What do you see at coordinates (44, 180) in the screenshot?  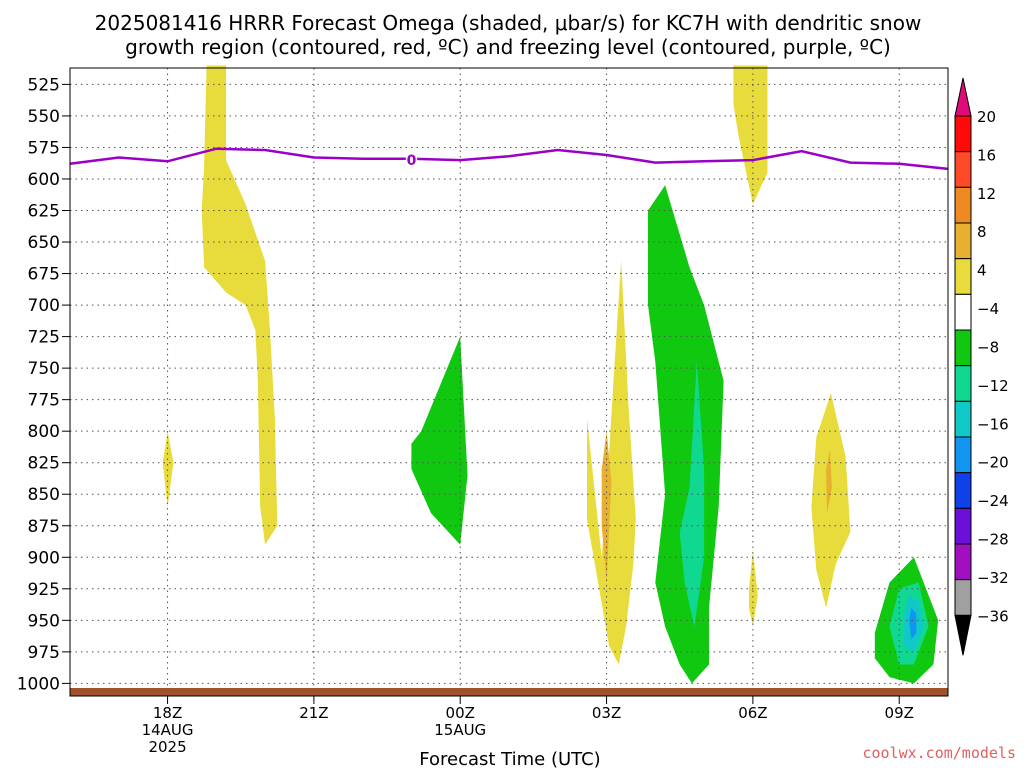 I see `y-tick-label-600: 600` at bounding box center [44, 180].